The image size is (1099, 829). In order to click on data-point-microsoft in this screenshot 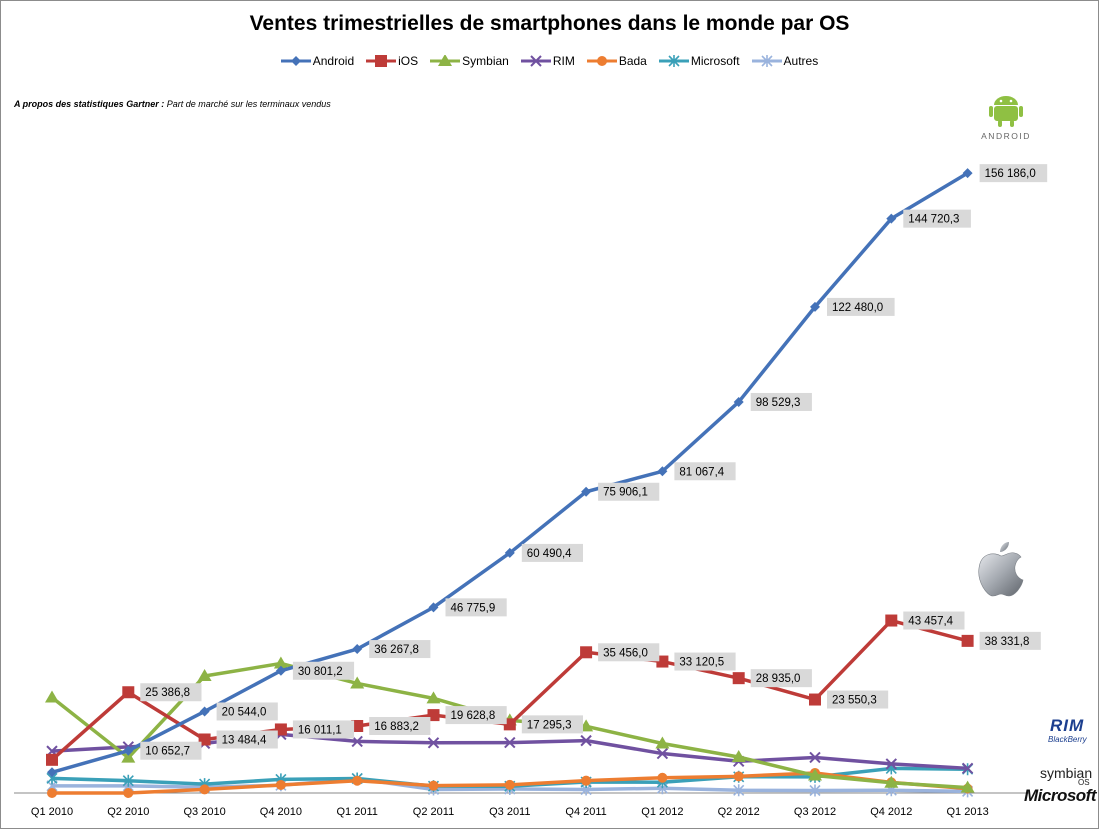, I will do `click(128, 780)`.